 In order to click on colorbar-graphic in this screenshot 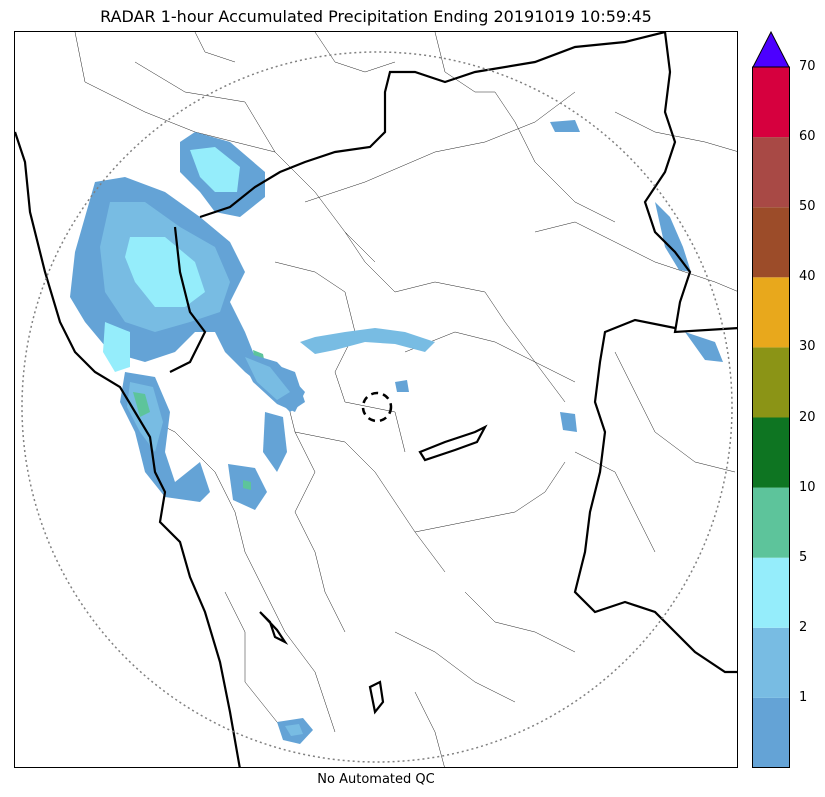, I will do `click(771, 399)`.